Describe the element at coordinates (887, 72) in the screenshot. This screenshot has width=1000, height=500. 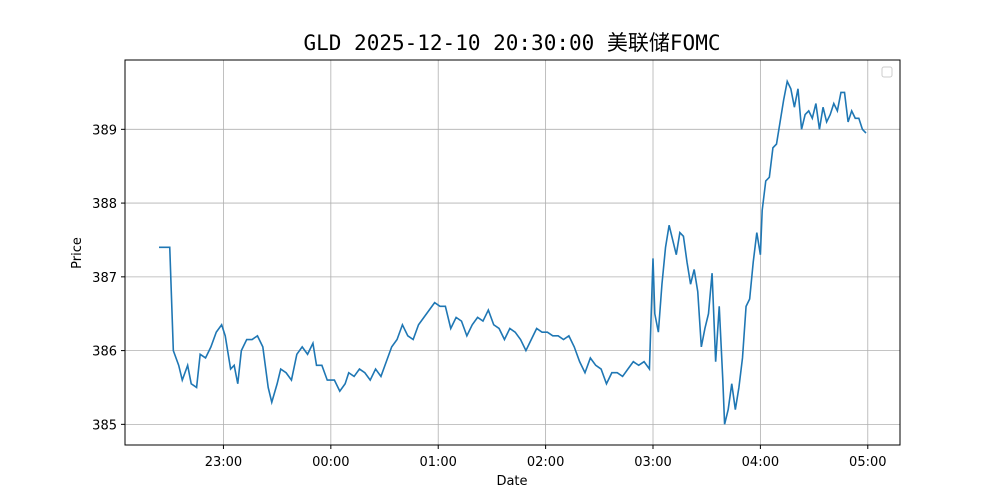
I see `legend-box` at that location.